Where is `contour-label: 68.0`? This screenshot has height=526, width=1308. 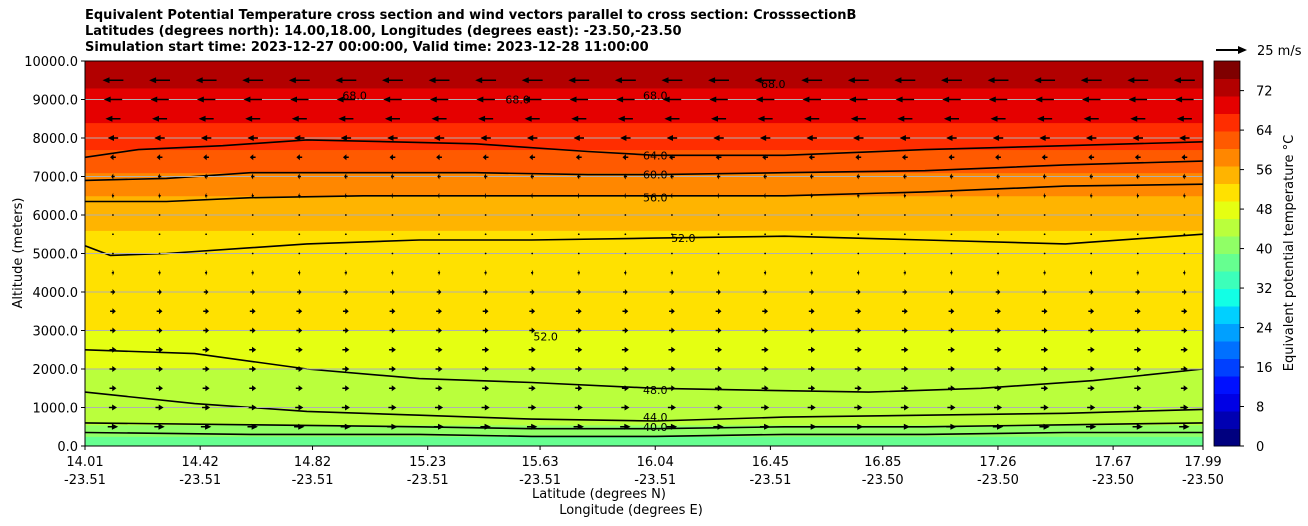
contour-label: 68.0 is located at coordinates (517, 100).